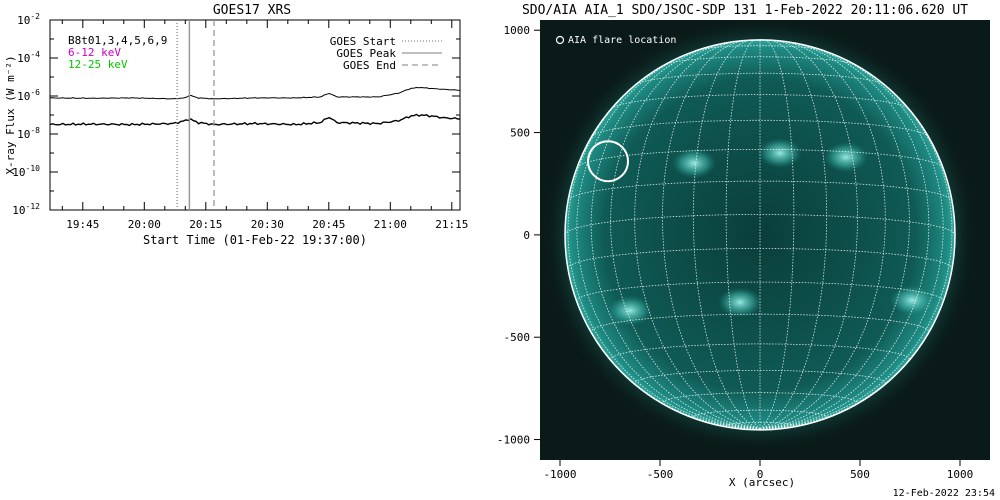 This screenshot has height=500, width=1000. What do you see at coordinates (35, 54) in the screenshot?
I see `goes-y-tick-exponent: -4` at bounding box center [35, 54].